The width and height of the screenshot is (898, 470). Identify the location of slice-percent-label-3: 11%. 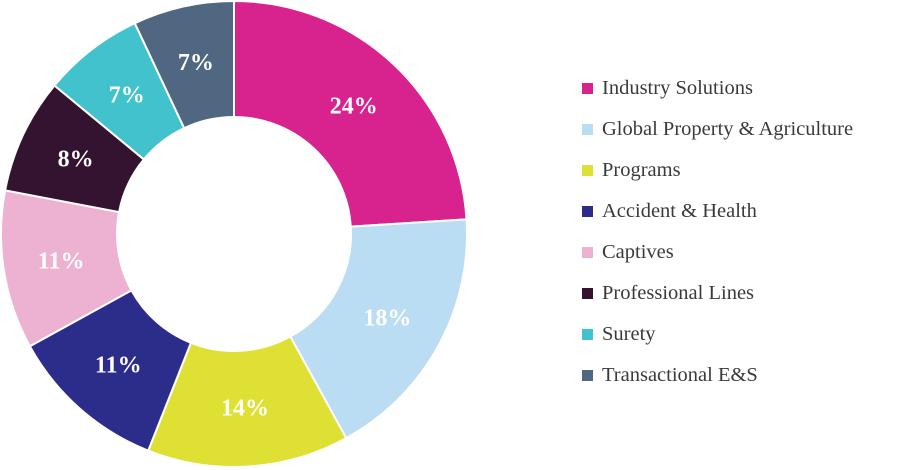
(118, 365).